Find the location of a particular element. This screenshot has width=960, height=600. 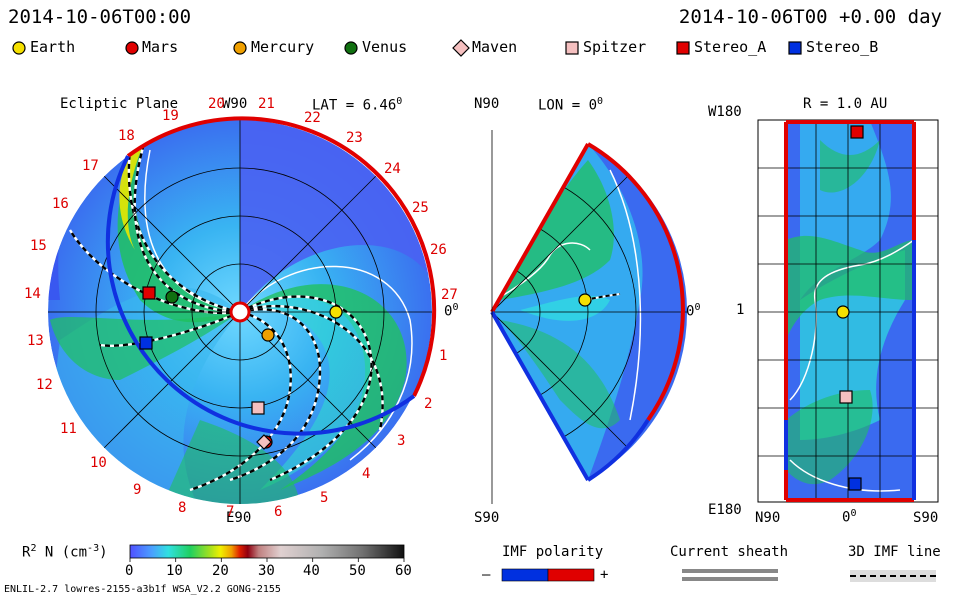

legend-stereo-b: Stereo_B is located at coordinates (842, 47).